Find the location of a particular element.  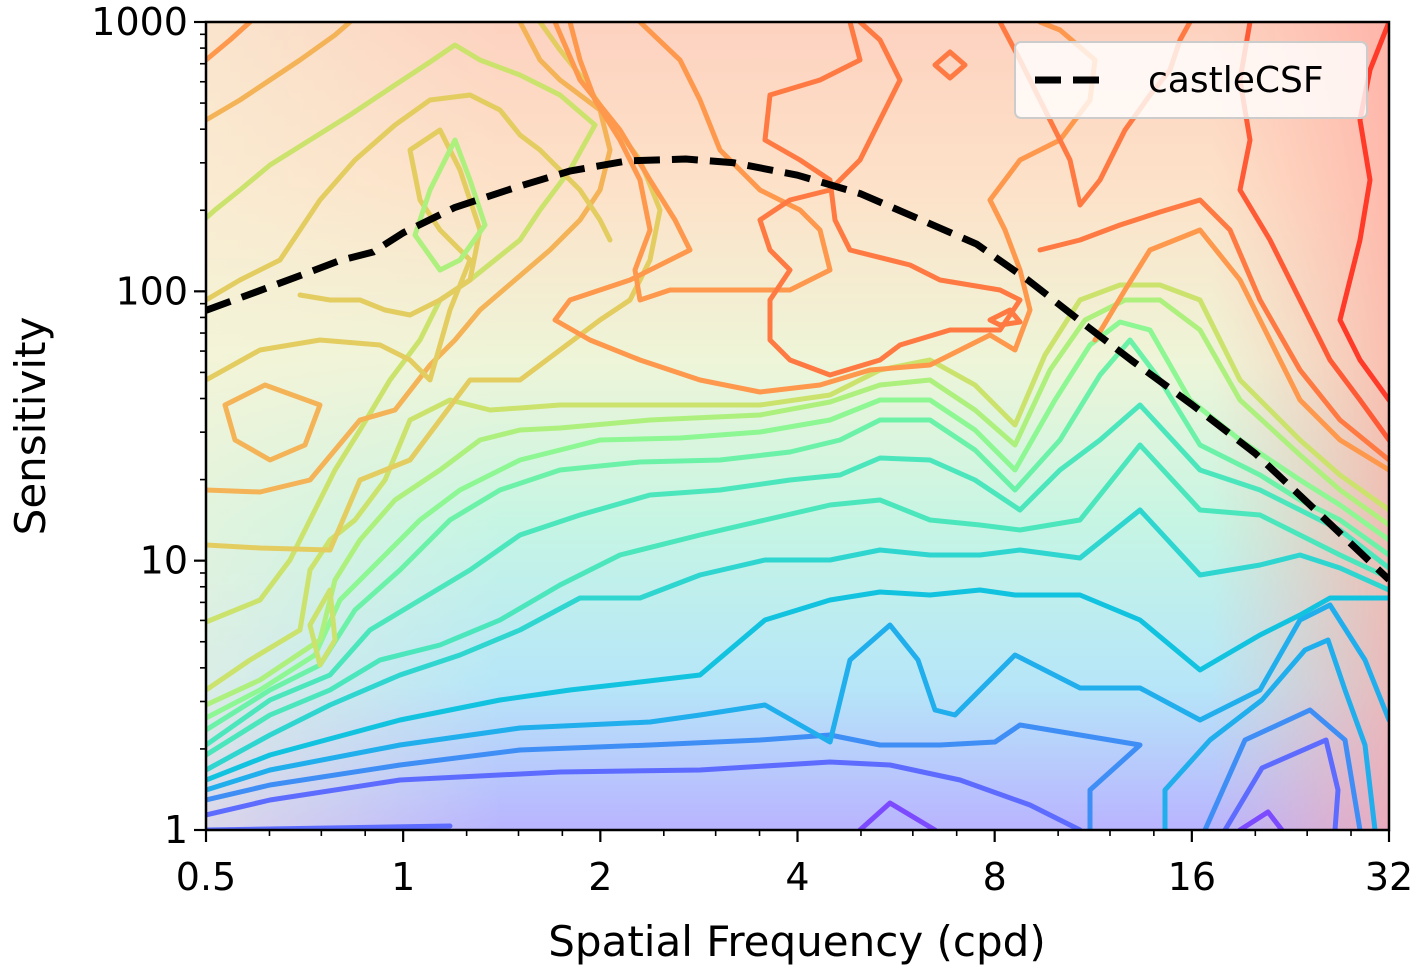

legend-label-castlecsf: castleCSF is located at coordinates (1236, 80).